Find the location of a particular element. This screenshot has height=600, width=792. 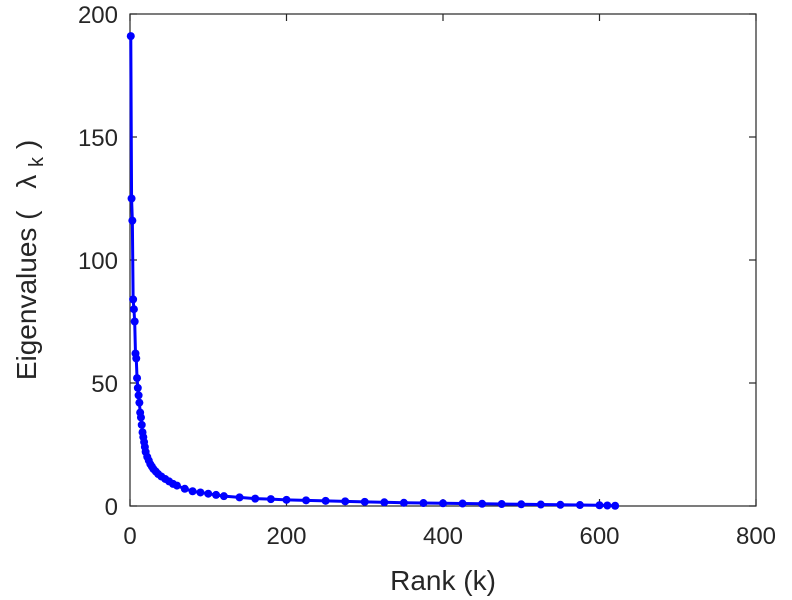

x-axis-label: Rank (k) is located at coordinates (443, 580).